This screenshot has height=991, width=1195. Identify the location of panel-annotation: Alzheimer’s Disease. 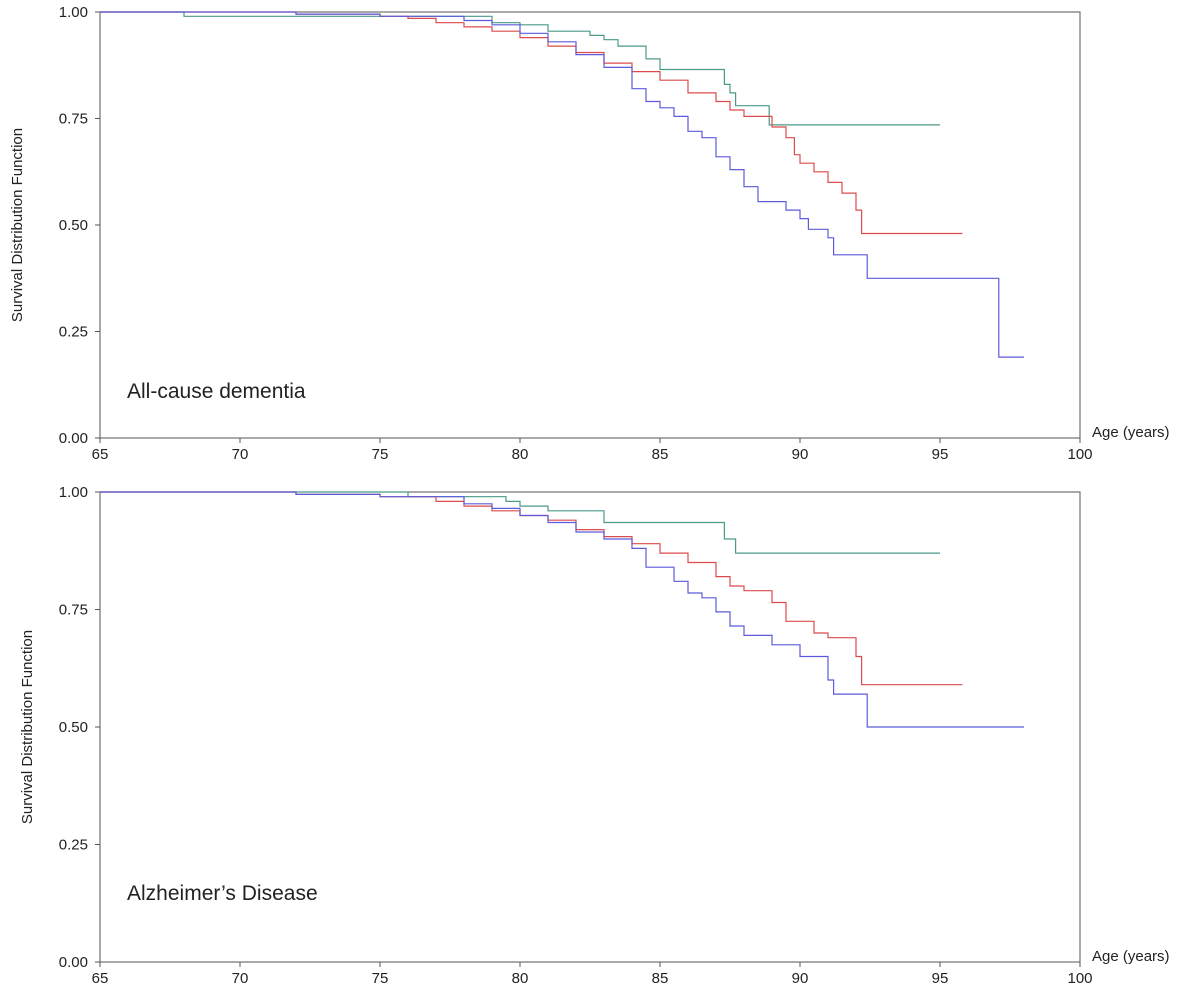
(222, 893).